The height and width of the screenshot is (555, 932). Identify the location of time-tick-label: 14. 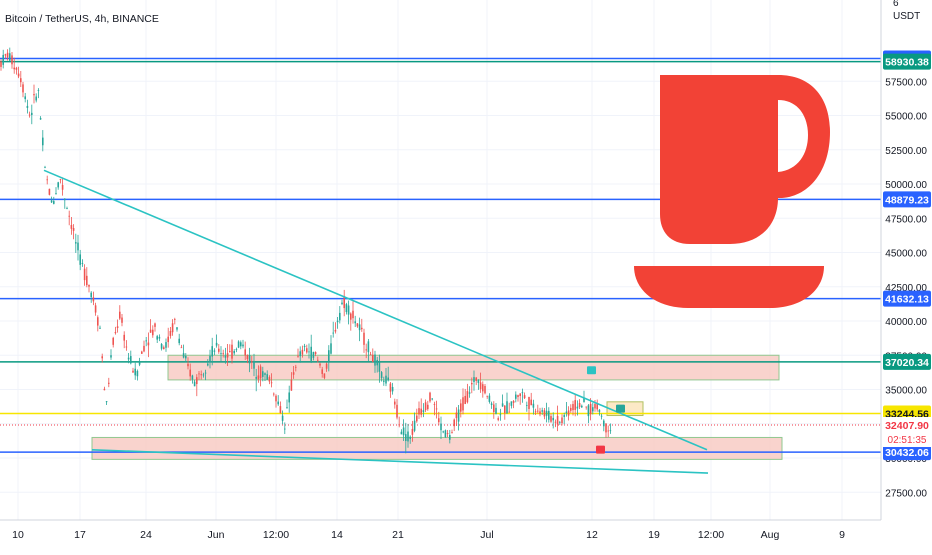
(337, 535).